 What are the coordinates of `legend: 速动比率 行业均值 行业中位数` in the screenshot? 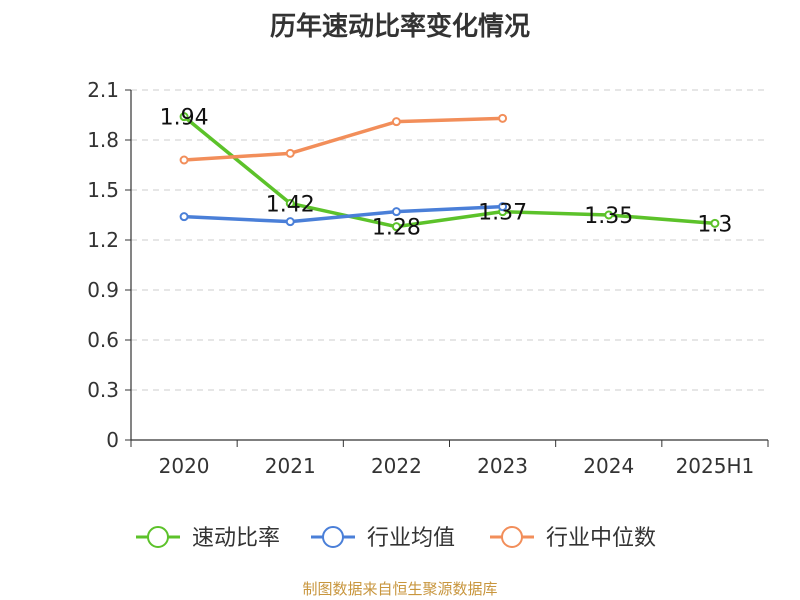 It's located at (396, 538).